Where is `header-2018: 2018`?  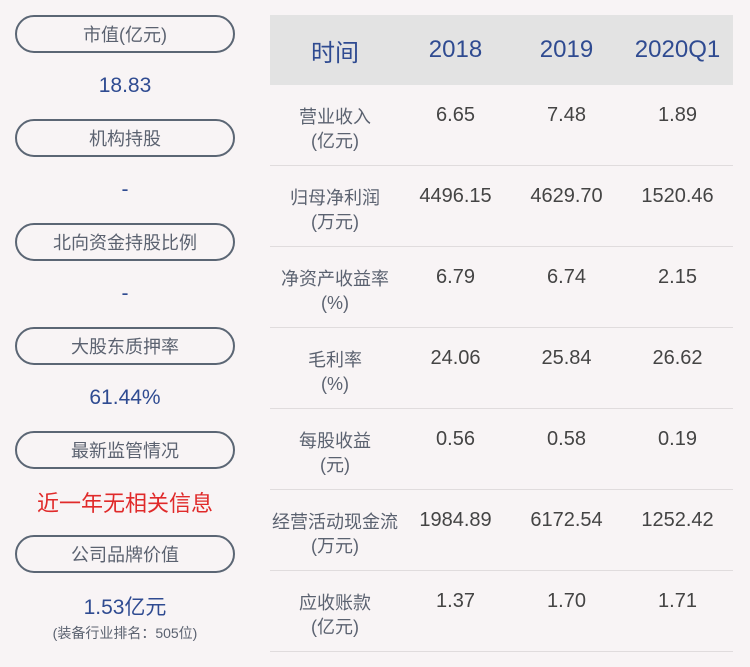 header-2018: 2018 is located at coordinates (455, 49).